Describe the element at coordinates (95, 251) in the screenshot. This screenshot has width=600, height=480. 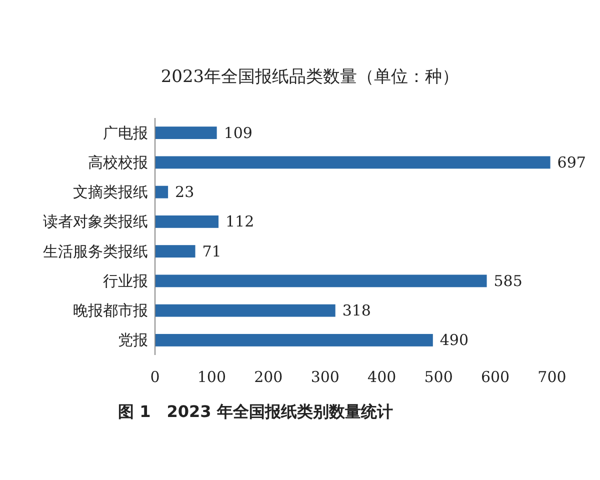
I see `y-tick-label: 生活服务类报纸` at that location.